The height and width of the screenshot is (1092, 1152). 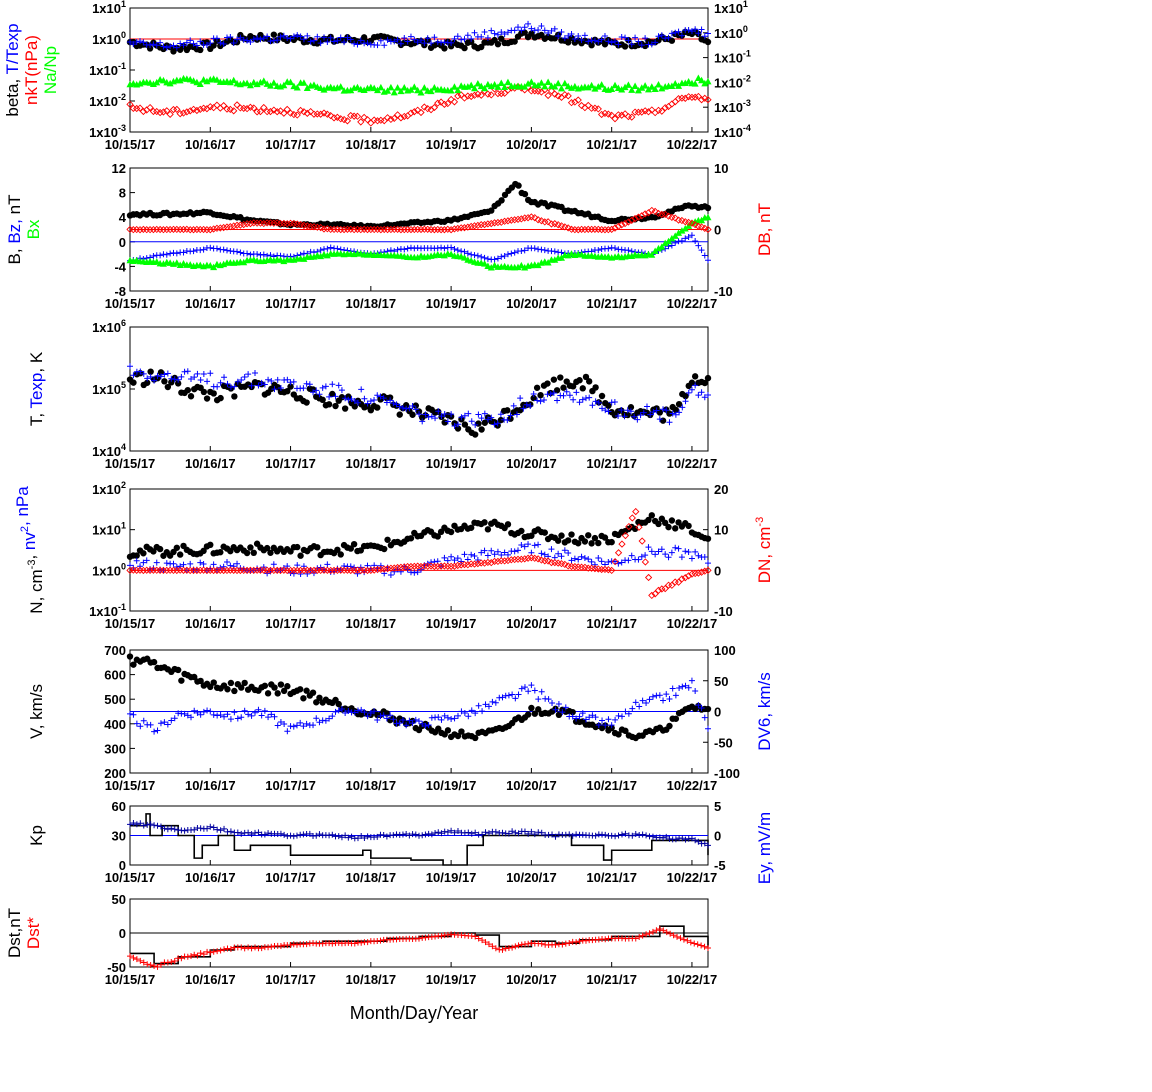 I want to click on series-n, so click(x=419, y=536).